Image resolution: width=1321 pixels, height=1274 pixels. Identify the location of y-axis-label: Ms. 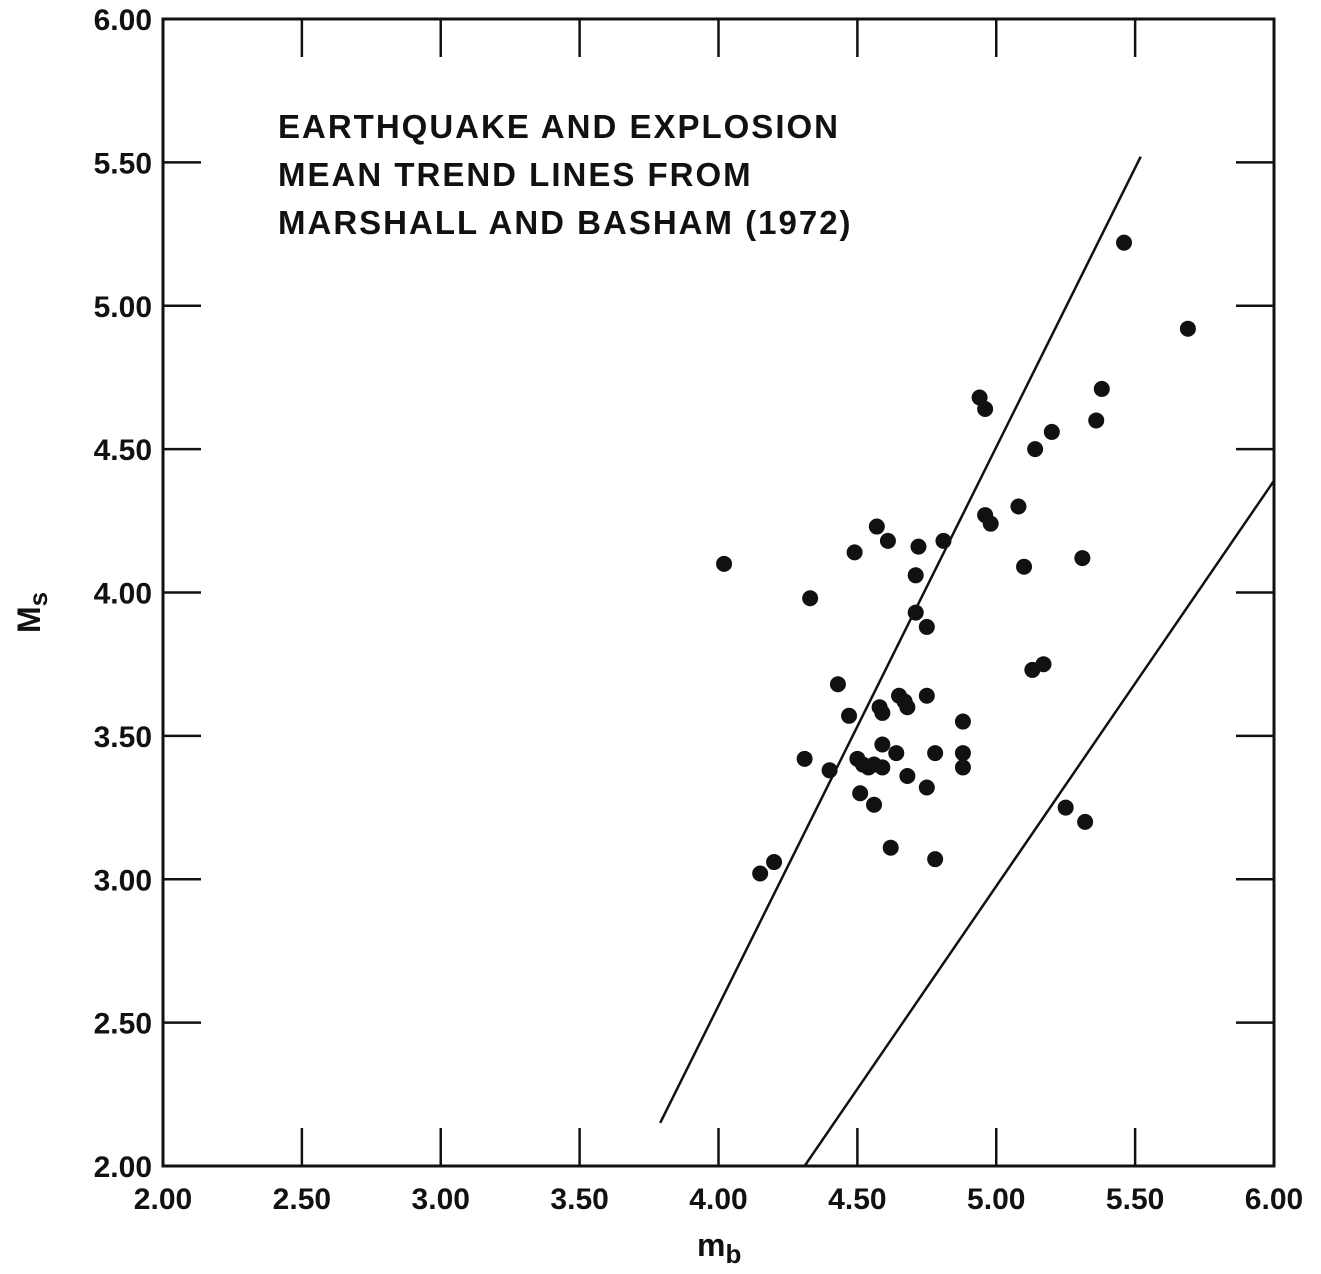
(32, 612).